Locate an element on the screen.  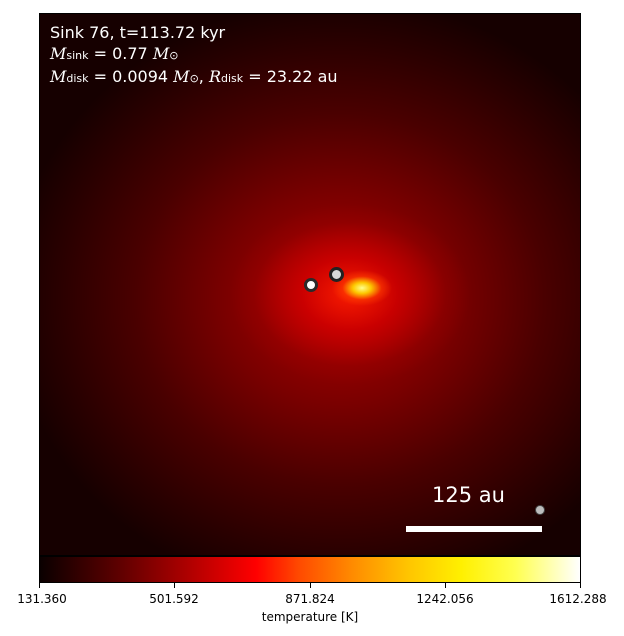
colorbar-tick-label: 131.360 is located at coordinates (42, 599).